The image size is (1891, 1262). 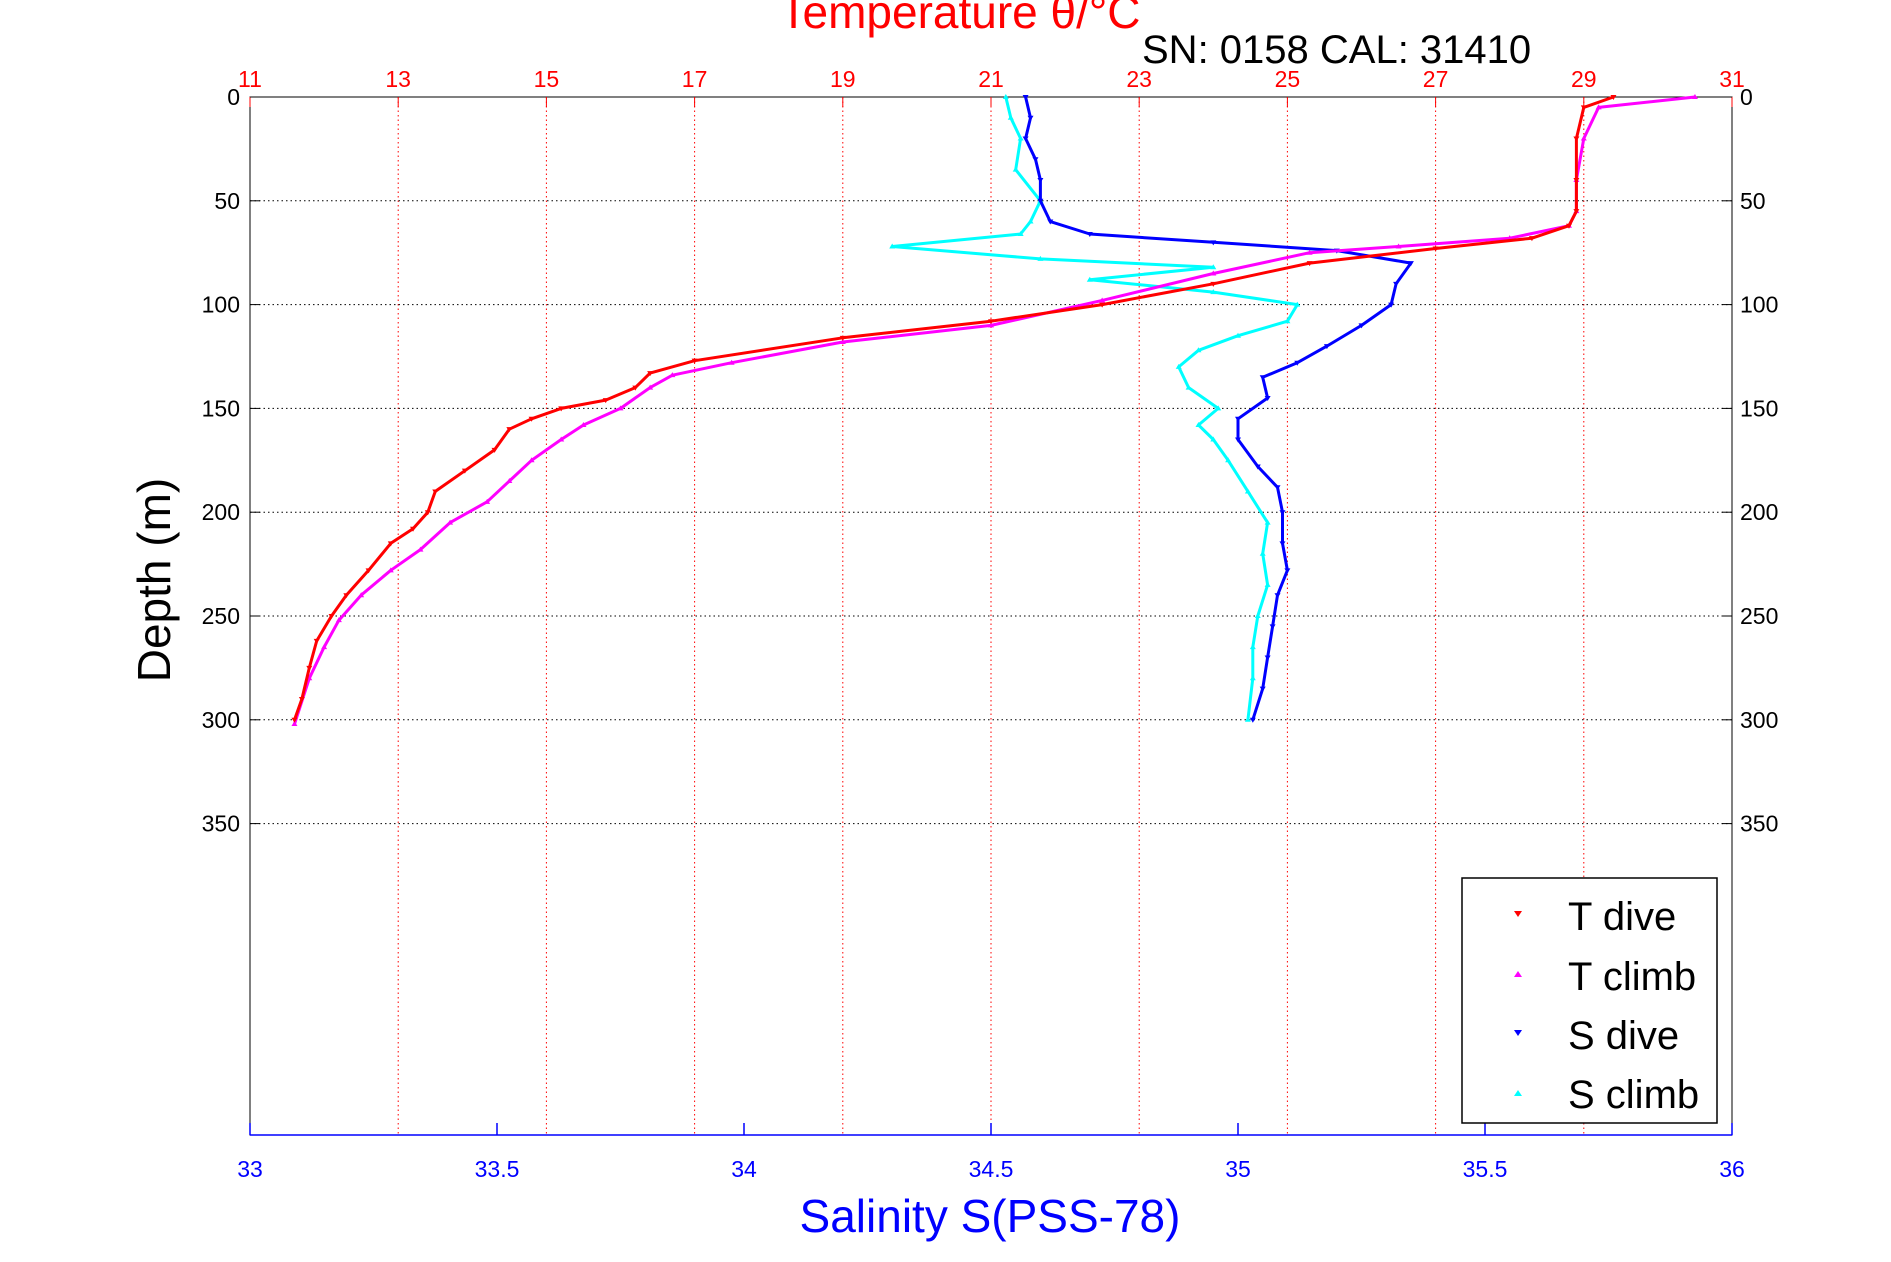 I want to click on temperature-tick-label: 11, so click(x=250, y=79).